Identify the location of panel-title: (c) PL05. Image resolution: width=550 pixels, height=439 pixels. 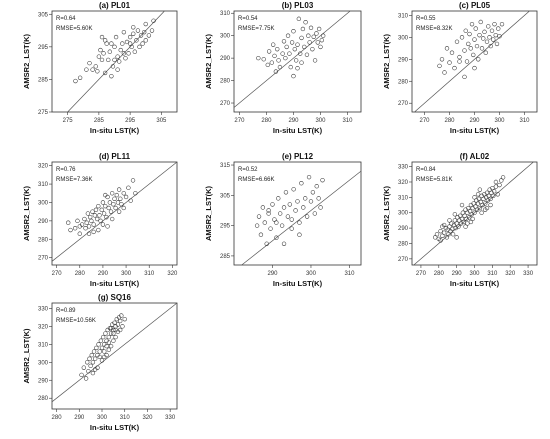
(475, 5).